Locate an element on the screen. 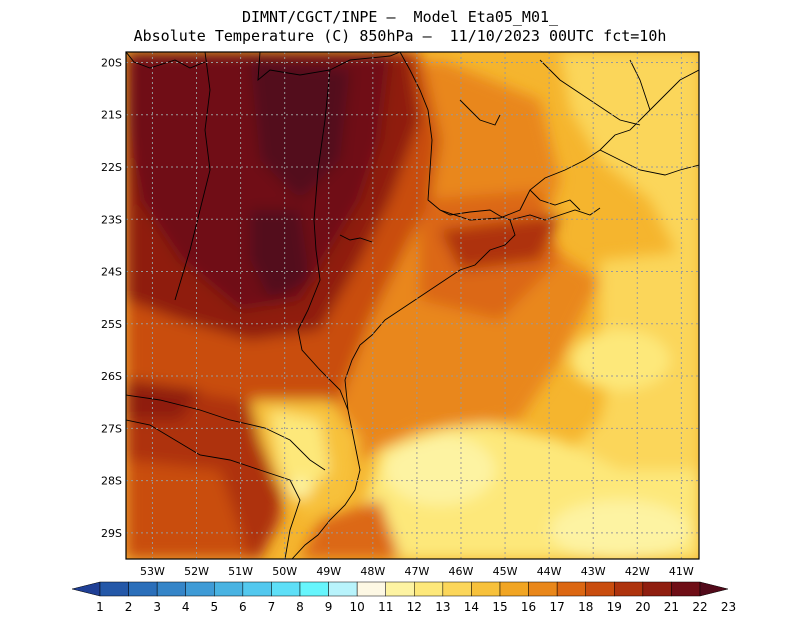 This screenshot has width=800, height=618. latitude-tick-labels: 20S 21S 22S 23S 24S 25S 26S 27S 28S 29S is located at coordinates (111, 297).